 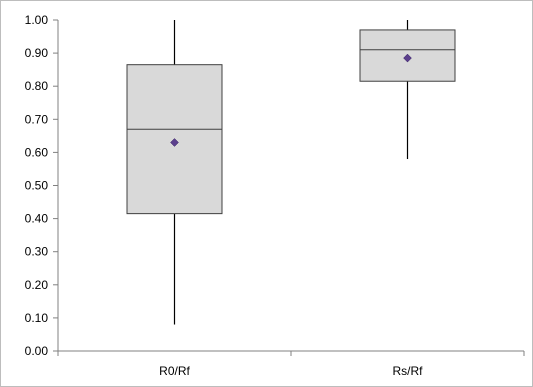 I want to click on y-tick-label: 0.70, so click(x=37, y=119).